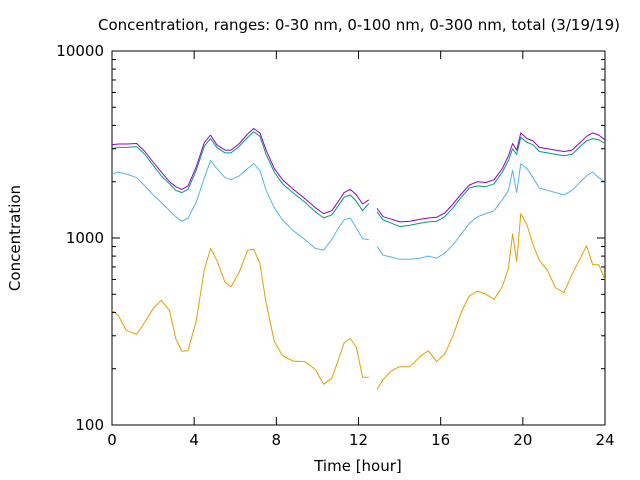  What do you see at coordinates (89, 425) in the screenshot?
I see `y-tick-label: 100` at bounding box center [89, 425].